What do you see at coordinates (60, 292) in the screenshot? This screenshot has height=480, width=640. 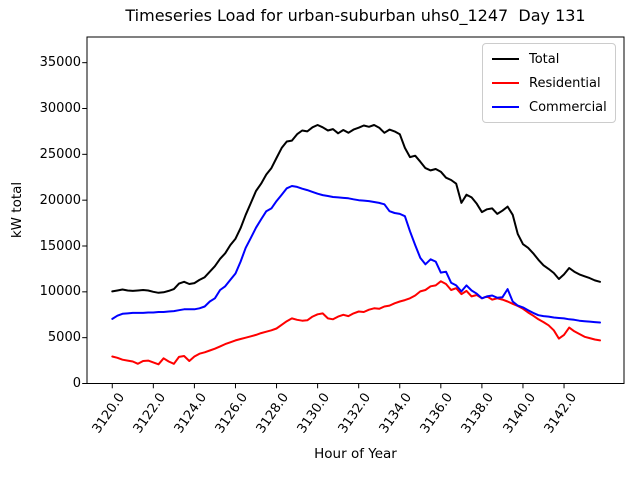 I see `y-tick-label: 10000` at bounding box center [60, 292].